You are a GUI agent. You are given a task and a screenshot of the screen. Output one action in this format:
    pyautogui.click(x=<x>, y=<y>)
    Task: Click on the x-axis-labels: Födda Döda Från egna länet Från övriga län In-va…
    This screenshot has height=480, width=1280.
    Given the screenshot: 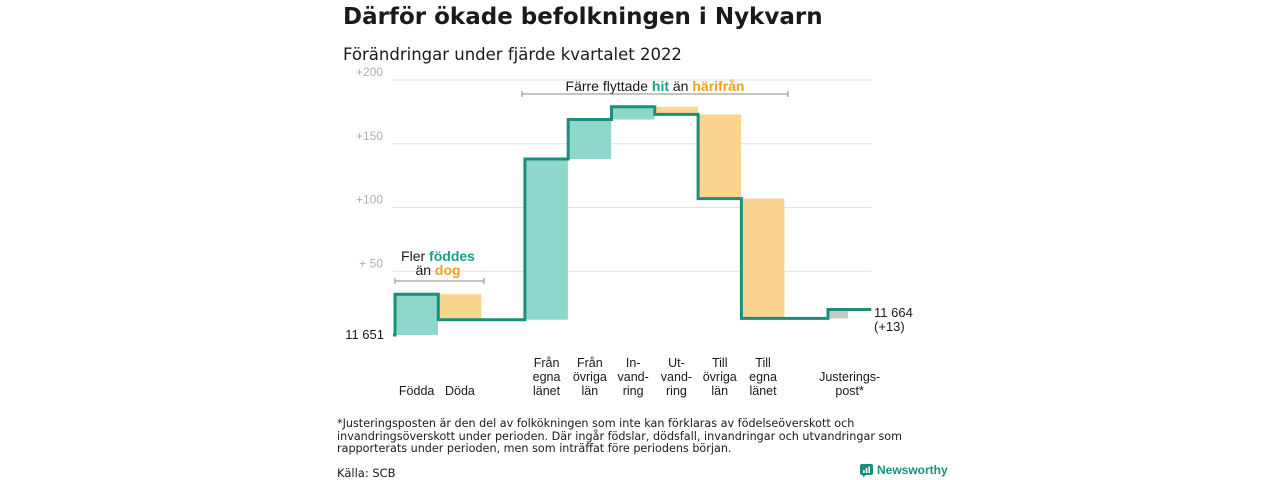 What is the action you would take?
    pyautogui.click(x=639, y=377)
    